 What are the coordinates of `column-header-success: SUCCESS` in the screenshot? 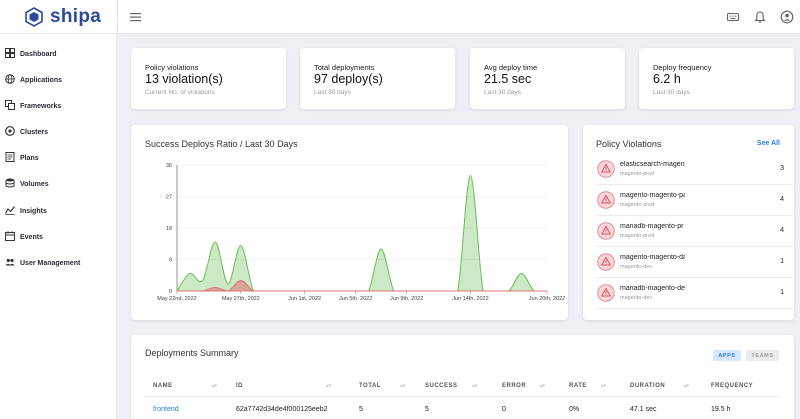 It's located at (441, 386).